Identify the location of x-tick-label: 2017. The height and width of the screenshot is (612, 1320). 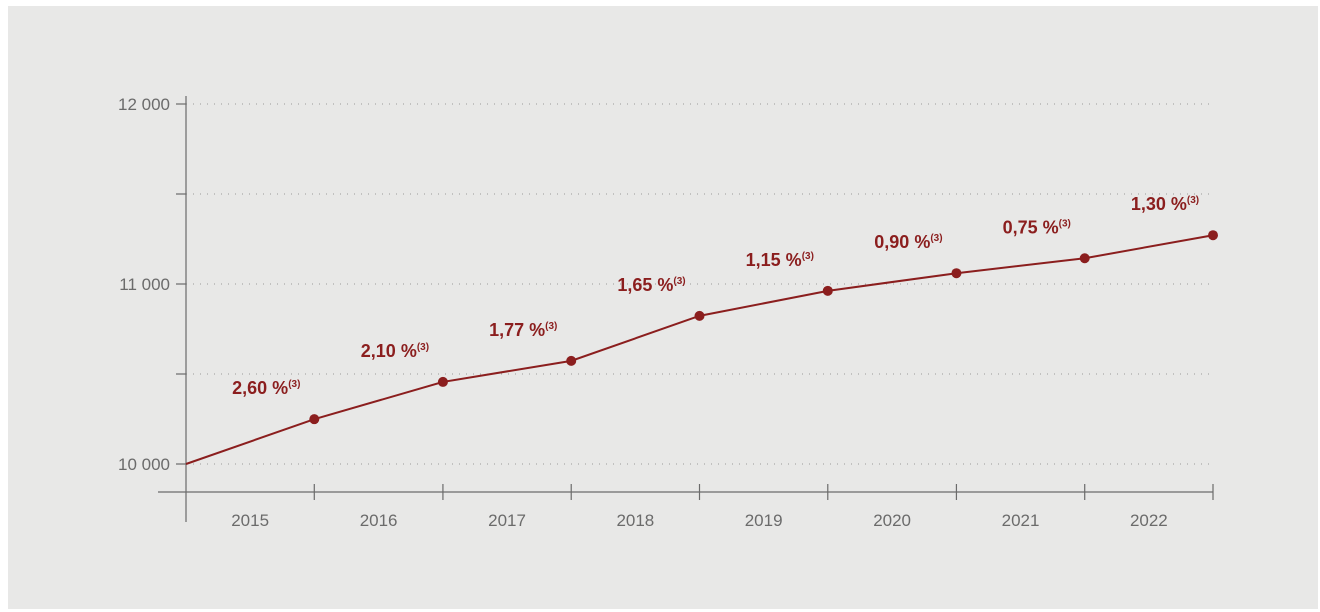
(507, 520).